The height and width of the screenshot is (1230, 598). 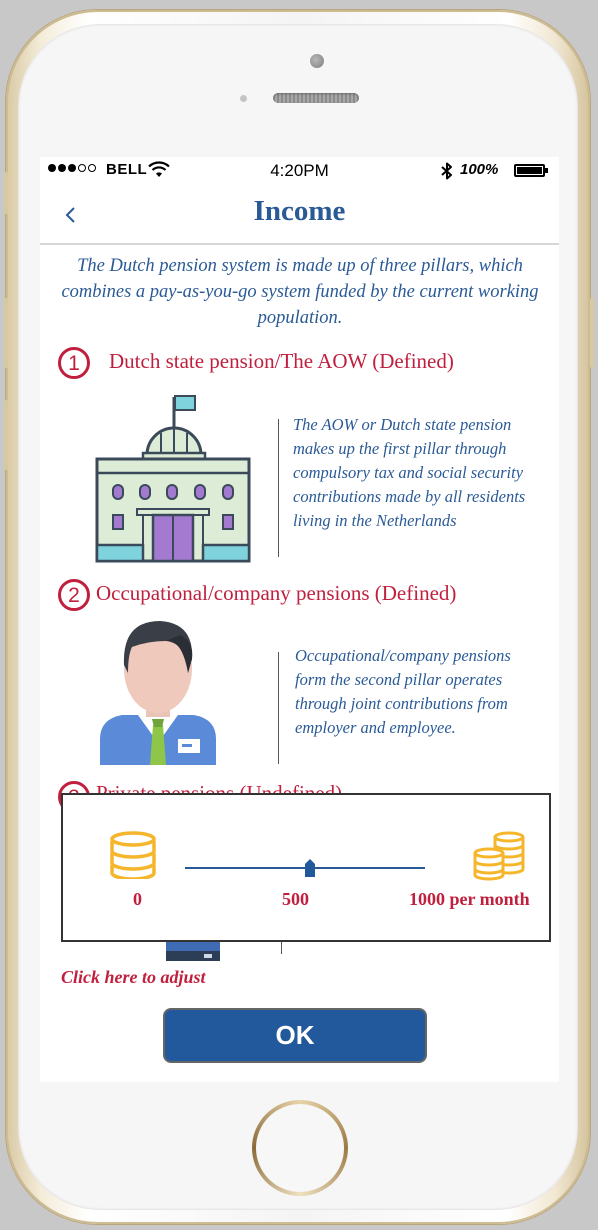 What do you see at coordinates (278, 708) in the screenshot?
I see `pillar-2-divider` at bounding box center [278, 708].